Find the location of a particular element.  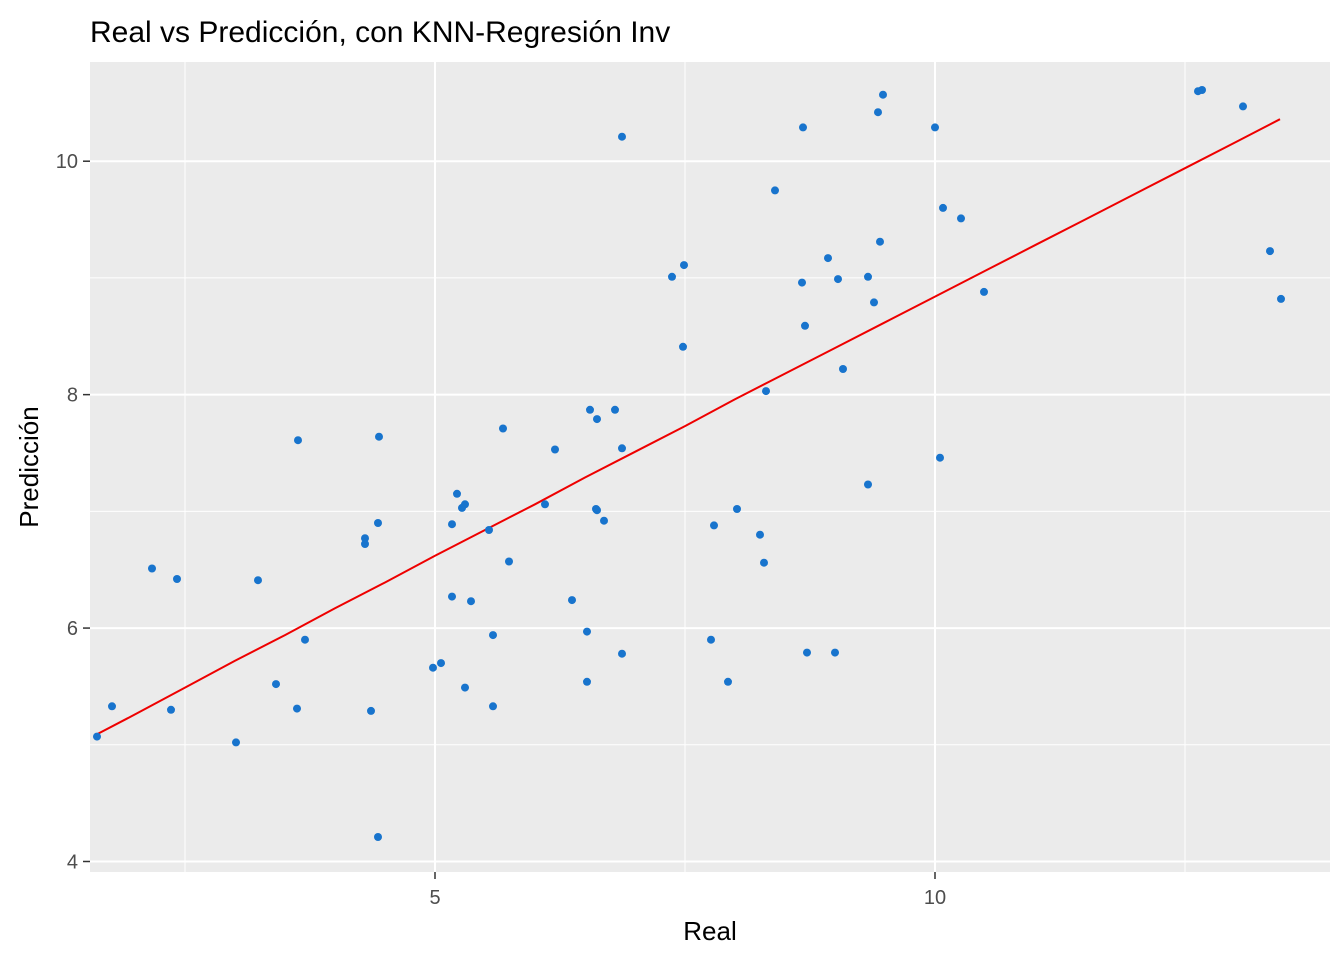

x-axis: 5 10 is located at coordinates (687, 890).